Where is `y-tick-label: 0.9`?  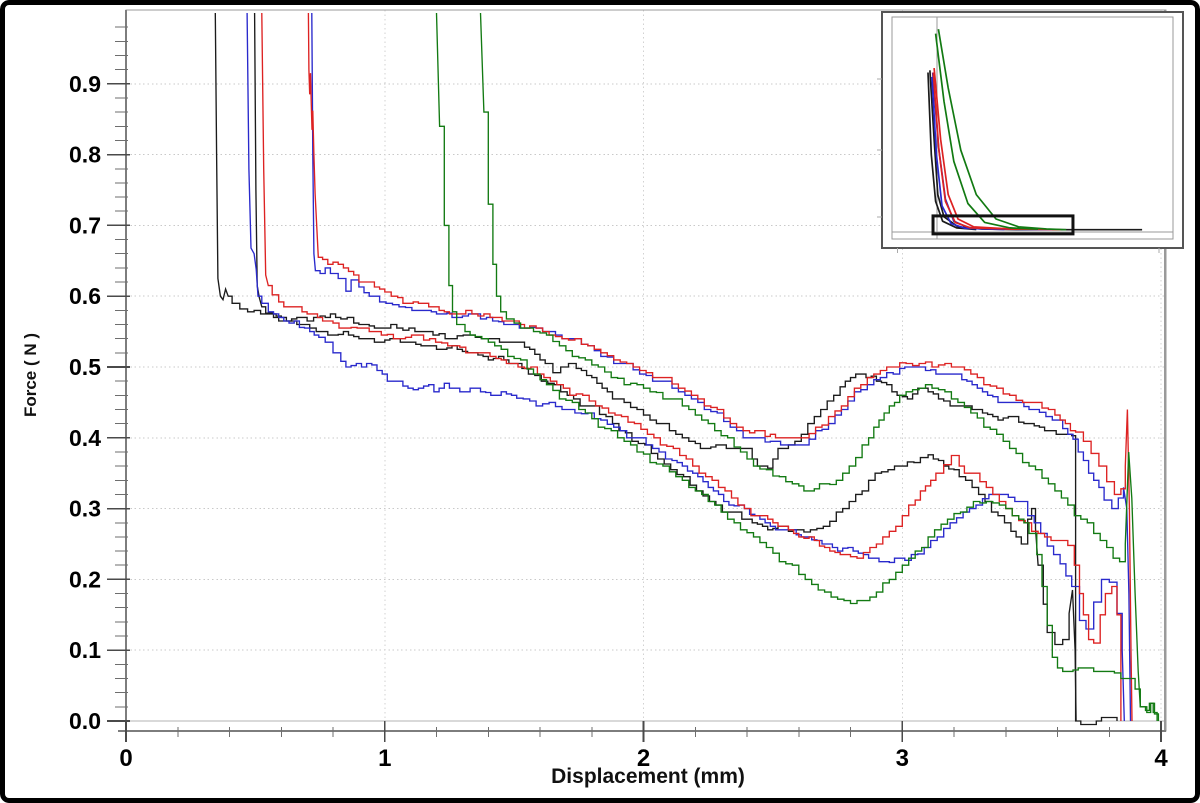
y-tick-label: 0.9 is located at coordinates (85, 84).